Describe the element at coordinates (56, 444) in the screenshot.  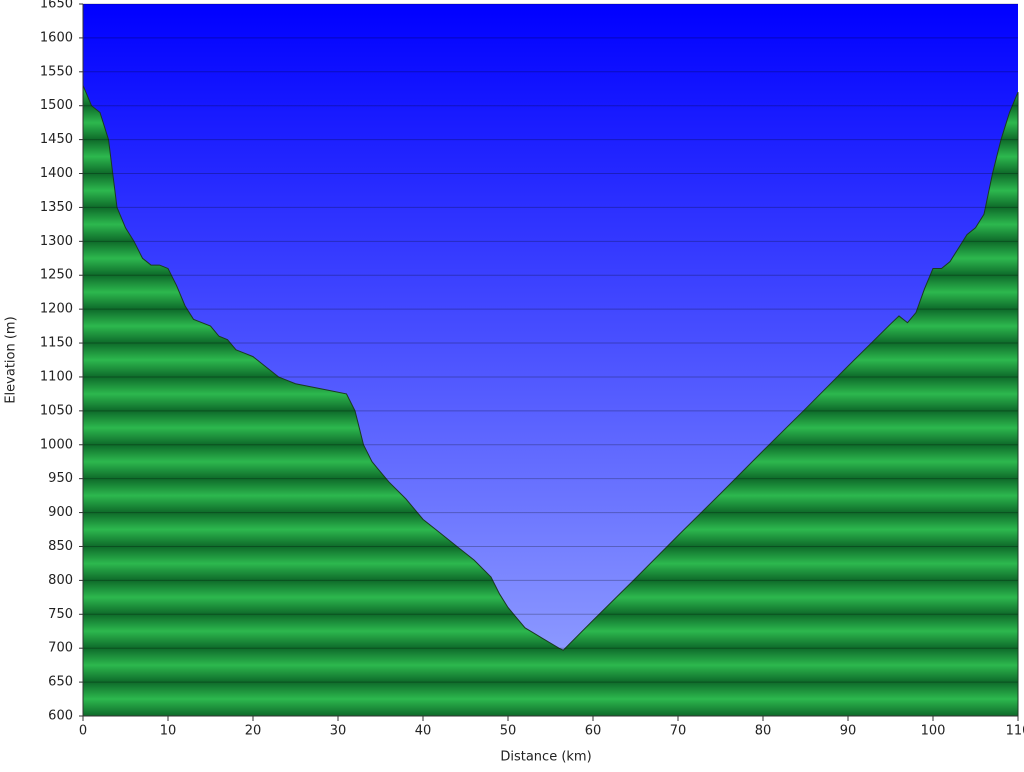
I see `y-tick-label: 1000` at that location.